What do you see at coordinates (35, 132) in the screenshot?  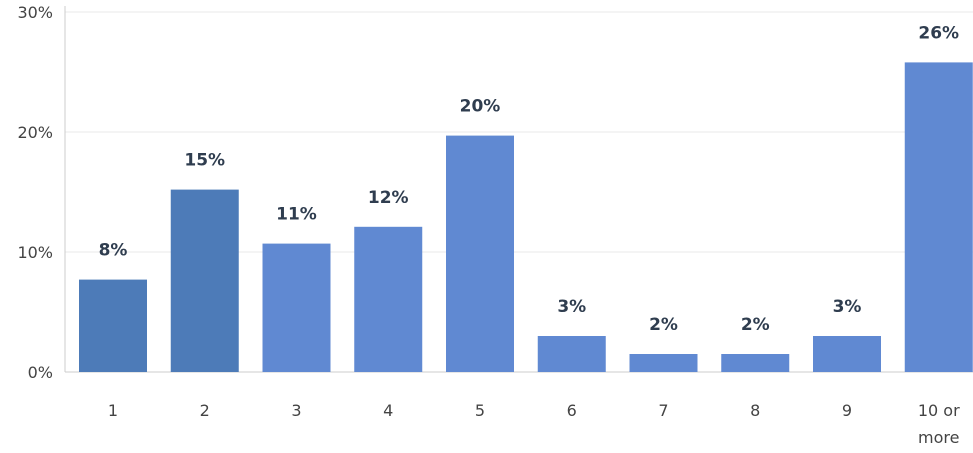 I see `y-tick-label: 20%` at bounding box center [35, 132].